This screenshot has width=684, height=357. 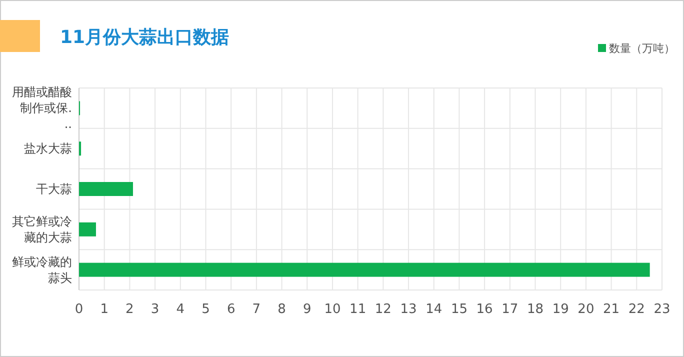 What do you see at coordinates (54, 189) in the screenshot?
I see `y-tick-label: 干大蒜` at bounding box center [54, 189].